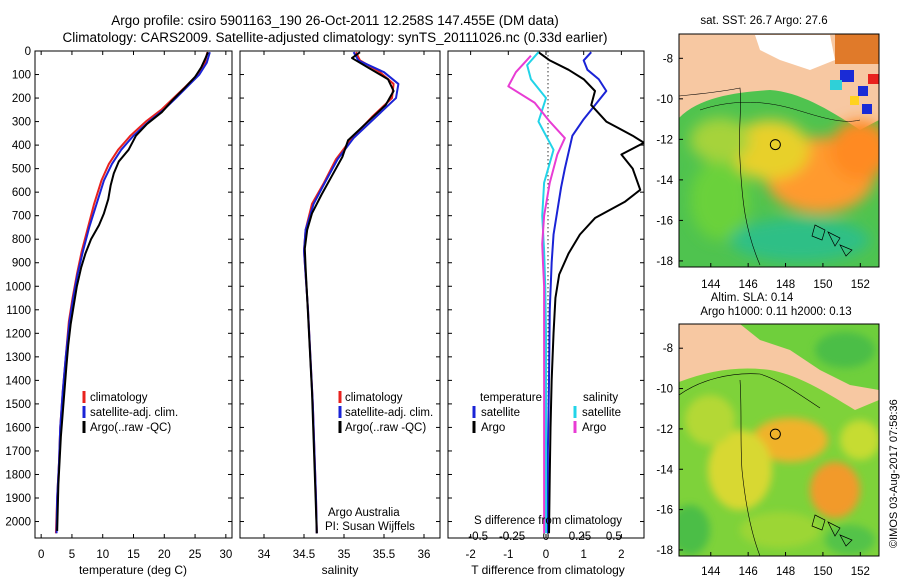 The height and width of the screenshot is (580, 900). What do you see at coordinates (511, 398) in the screenshot?
I see `legend-title-temperature: temperature` at bounding box center [511, 398].